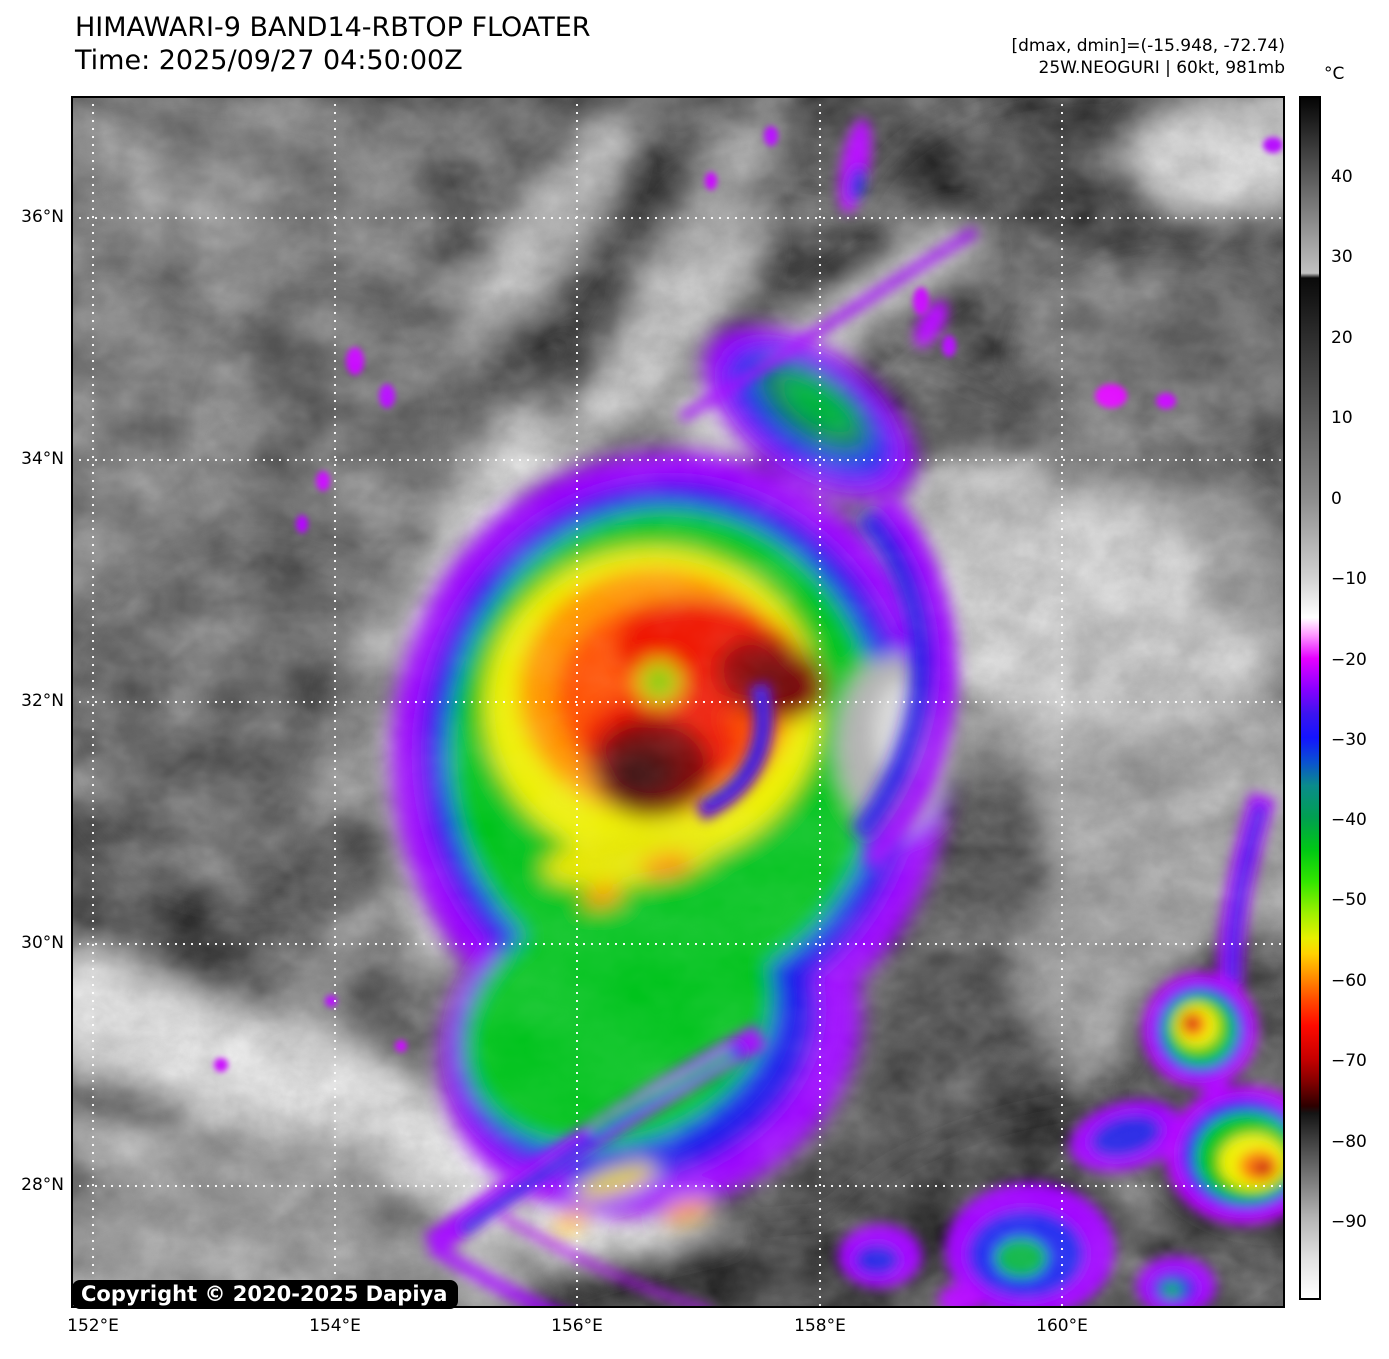 Image resolution: width=1389 pixels, height=1359 pixels. I want to click on lat-label-34n: 34°N, so click(42, 459).